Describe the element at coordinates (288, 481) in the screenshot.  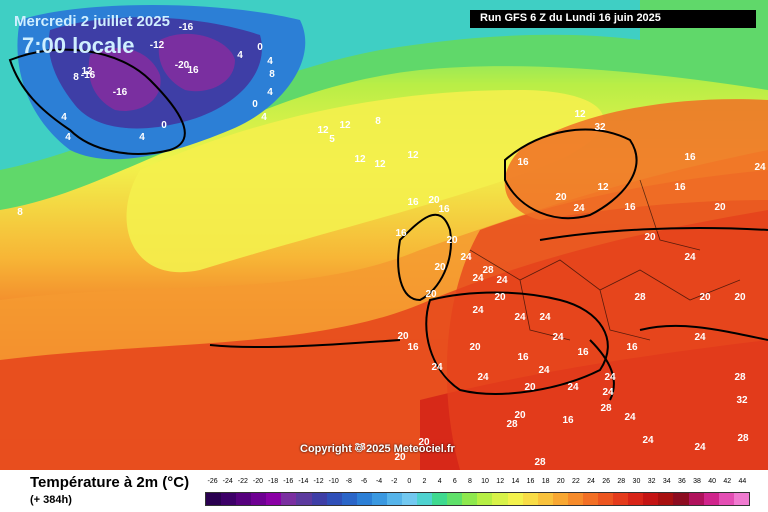
I see `legend-tick-label: -16` at that location.